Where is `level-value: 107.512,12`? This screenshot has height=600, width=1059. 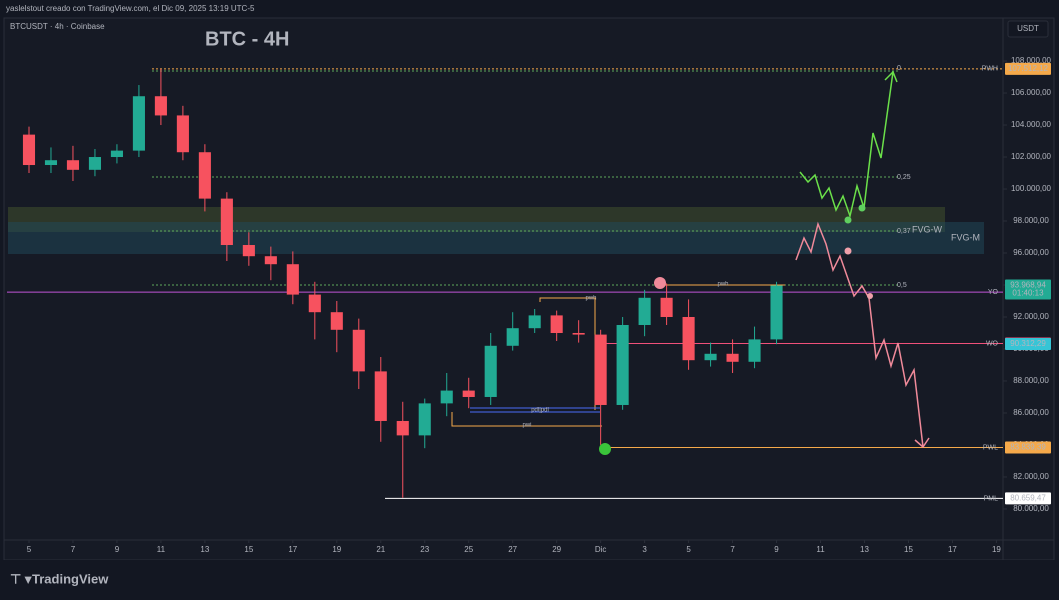 level-value: 107.512,12 is located at coordinates (1028, 68).